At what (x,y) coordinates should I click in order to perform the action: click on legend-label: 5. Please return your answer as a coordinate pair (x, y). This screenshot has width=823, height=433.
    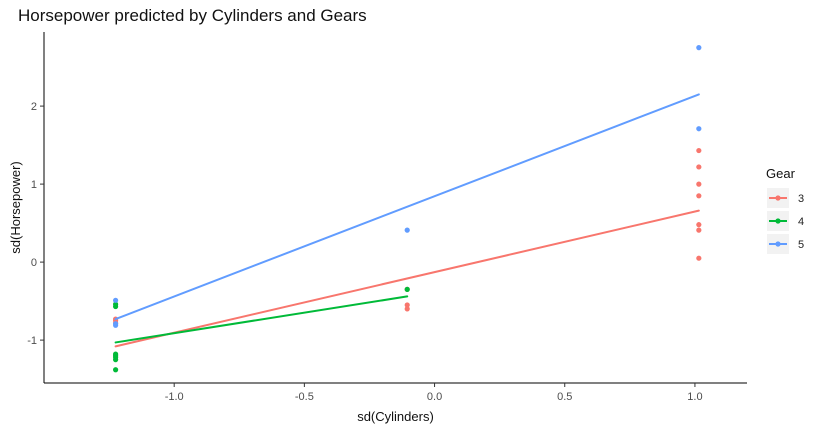
    Looking at the image, I should click on (801, 245).